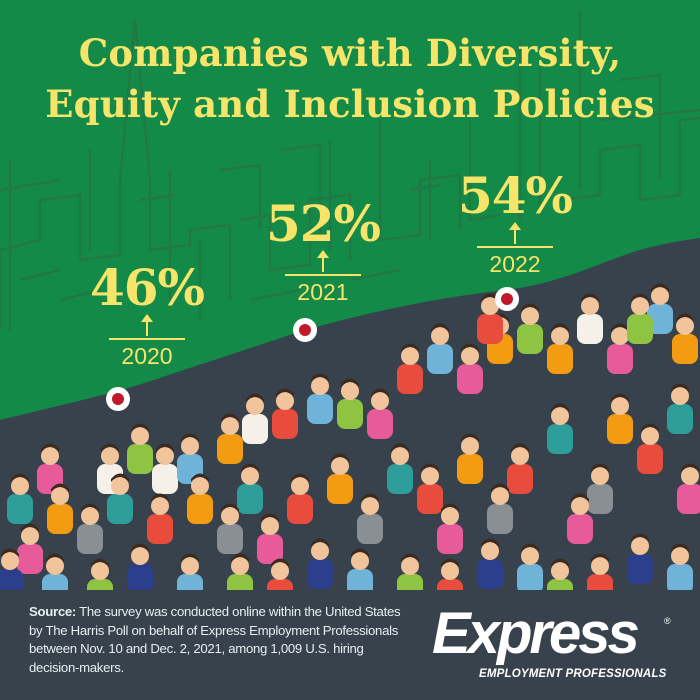 The width and height of the screenshot is (700, 700). Describe the element at coordinates (515, 195) in the screenshot. I see `data-value: 54%` at that location.